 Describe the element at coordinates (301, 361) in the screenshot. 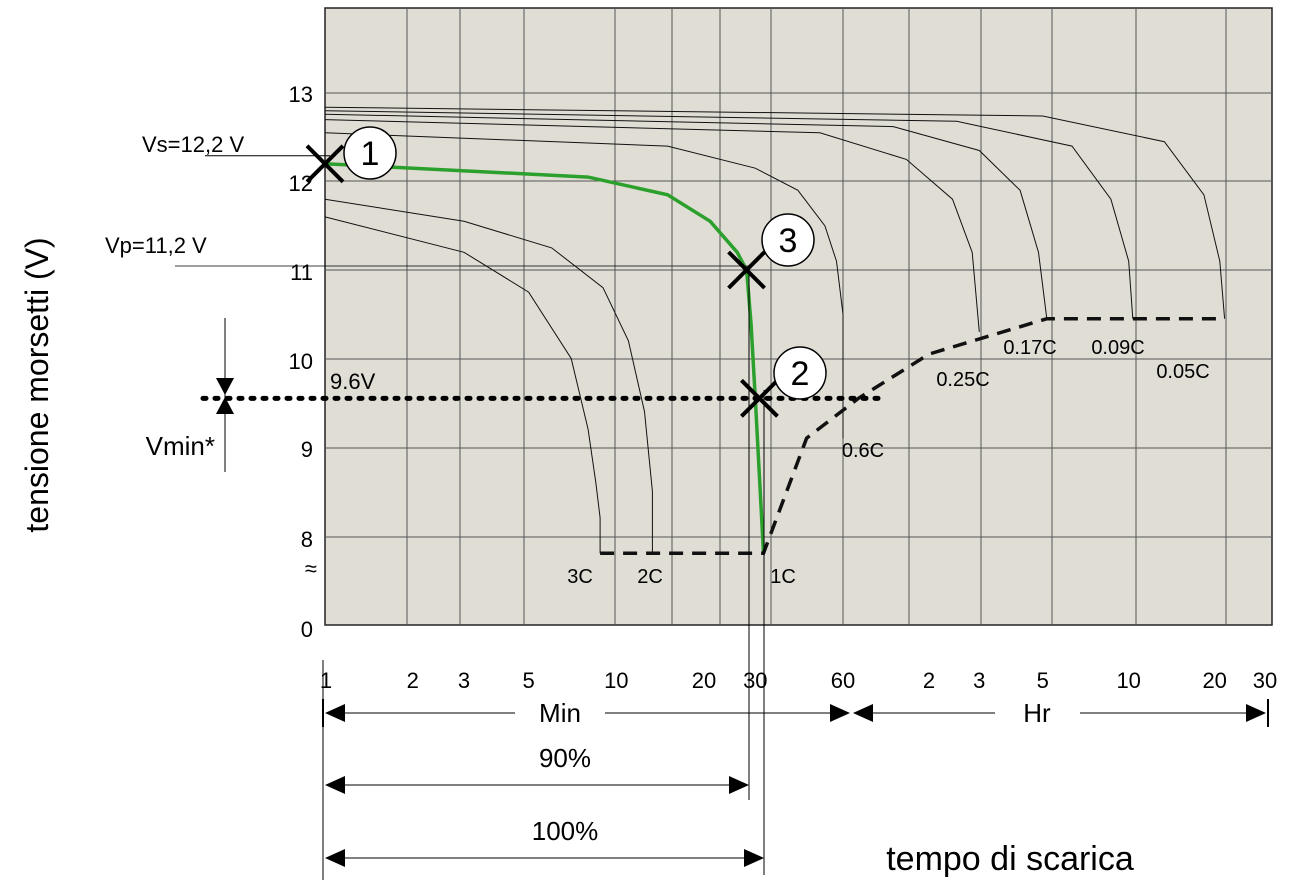

I see `y-tick-label: 10` at that location.